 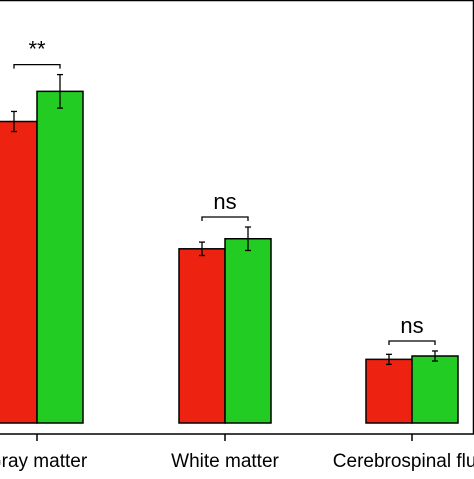 I want to click on significance-label-1: ns, so click(x=224, y=201).